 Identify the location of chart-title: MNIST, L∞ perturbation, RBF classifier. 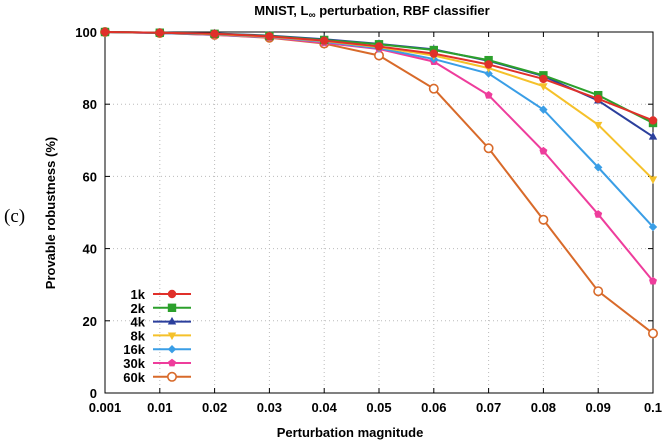
(371, 12).